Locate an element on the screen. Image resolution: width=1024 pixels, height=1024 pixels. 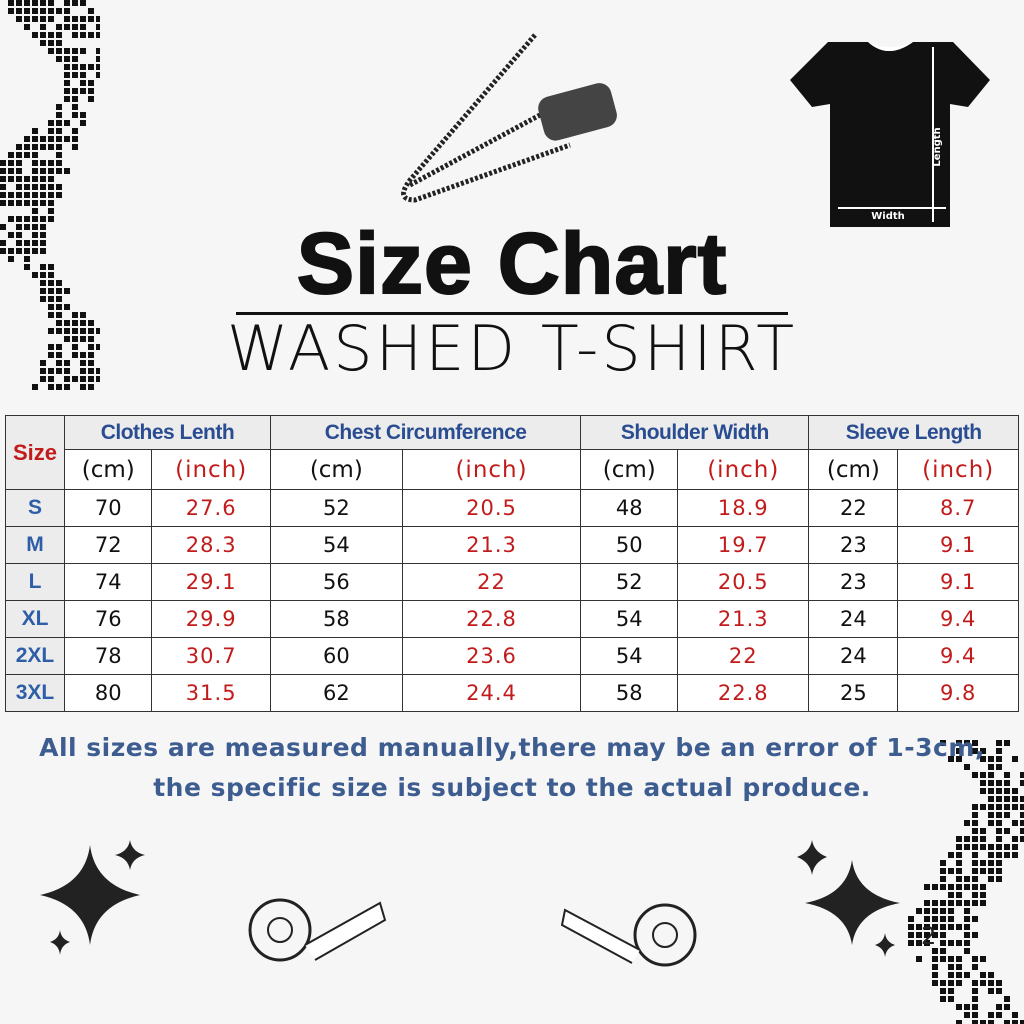
inch-value-cell: 31.5 is located at coordinates (211, 693).